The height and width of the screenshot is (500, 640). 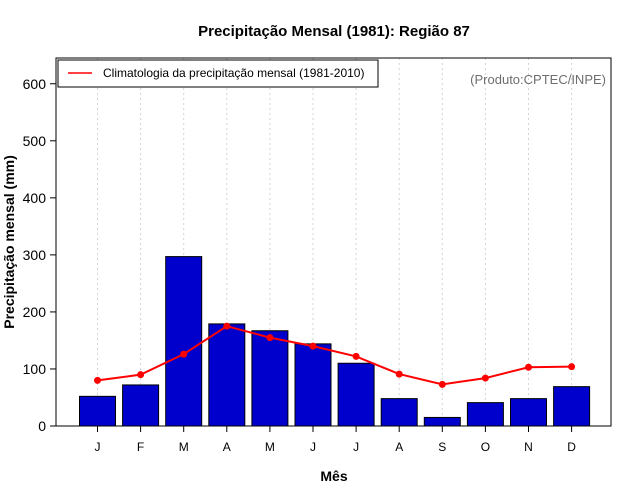 What do you see at coordinates (42, 426) in the screenshot?
I see `y-tick-label: 0` at bounding box center [42, 426].